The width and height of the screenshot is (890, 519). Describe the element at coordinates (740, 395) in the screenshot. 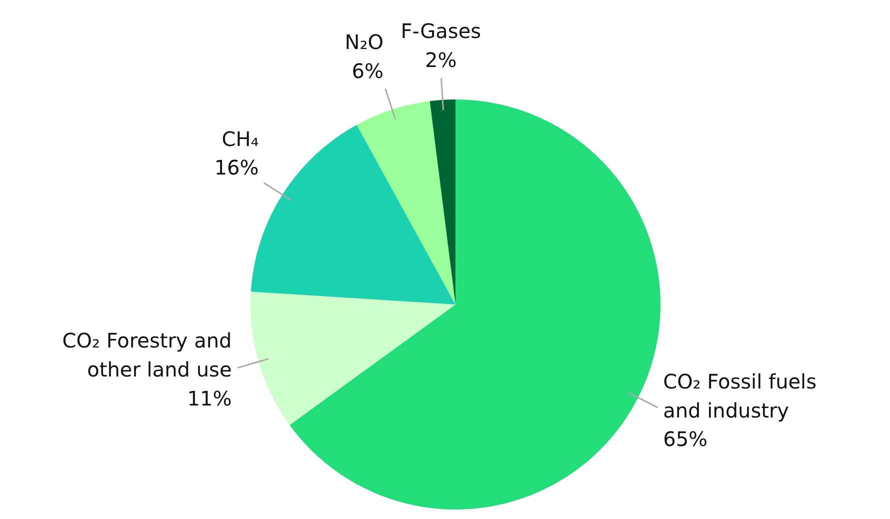

I see `slice-label: CO₂ Fossil fuels and industry` at that location.